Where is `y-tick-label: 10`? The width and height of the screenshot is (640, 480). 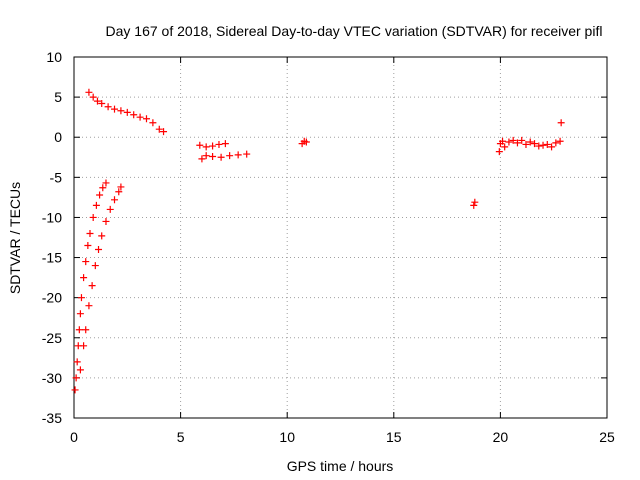
y-tick-label: 10 is located at coordinates (54, 57).